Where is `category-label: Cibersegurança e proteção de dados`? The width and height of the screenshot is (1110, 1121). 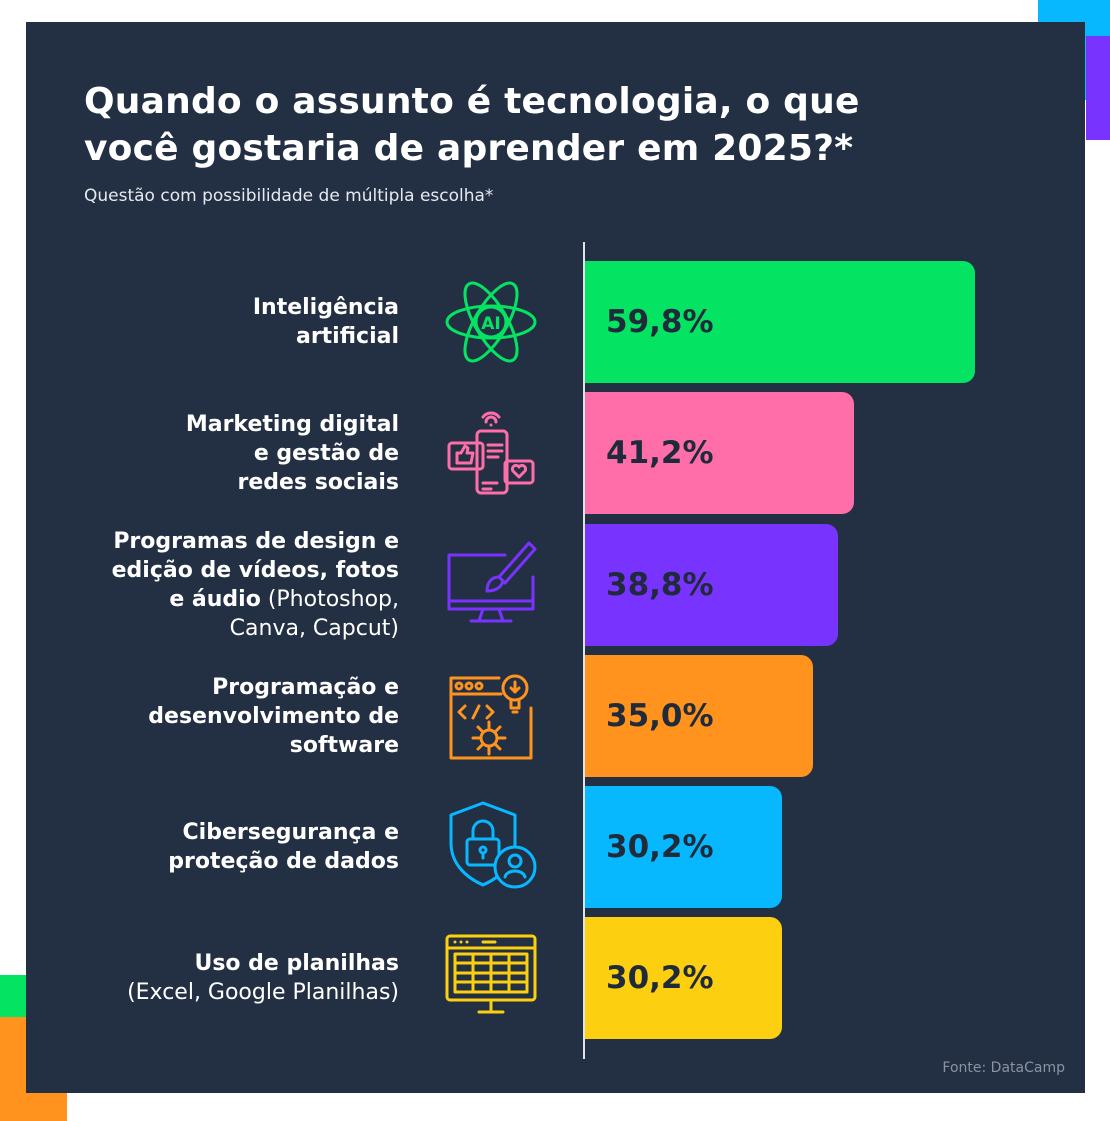
category-label: Cibersegurança e proteção de dados is located at coordinates (229, 847).